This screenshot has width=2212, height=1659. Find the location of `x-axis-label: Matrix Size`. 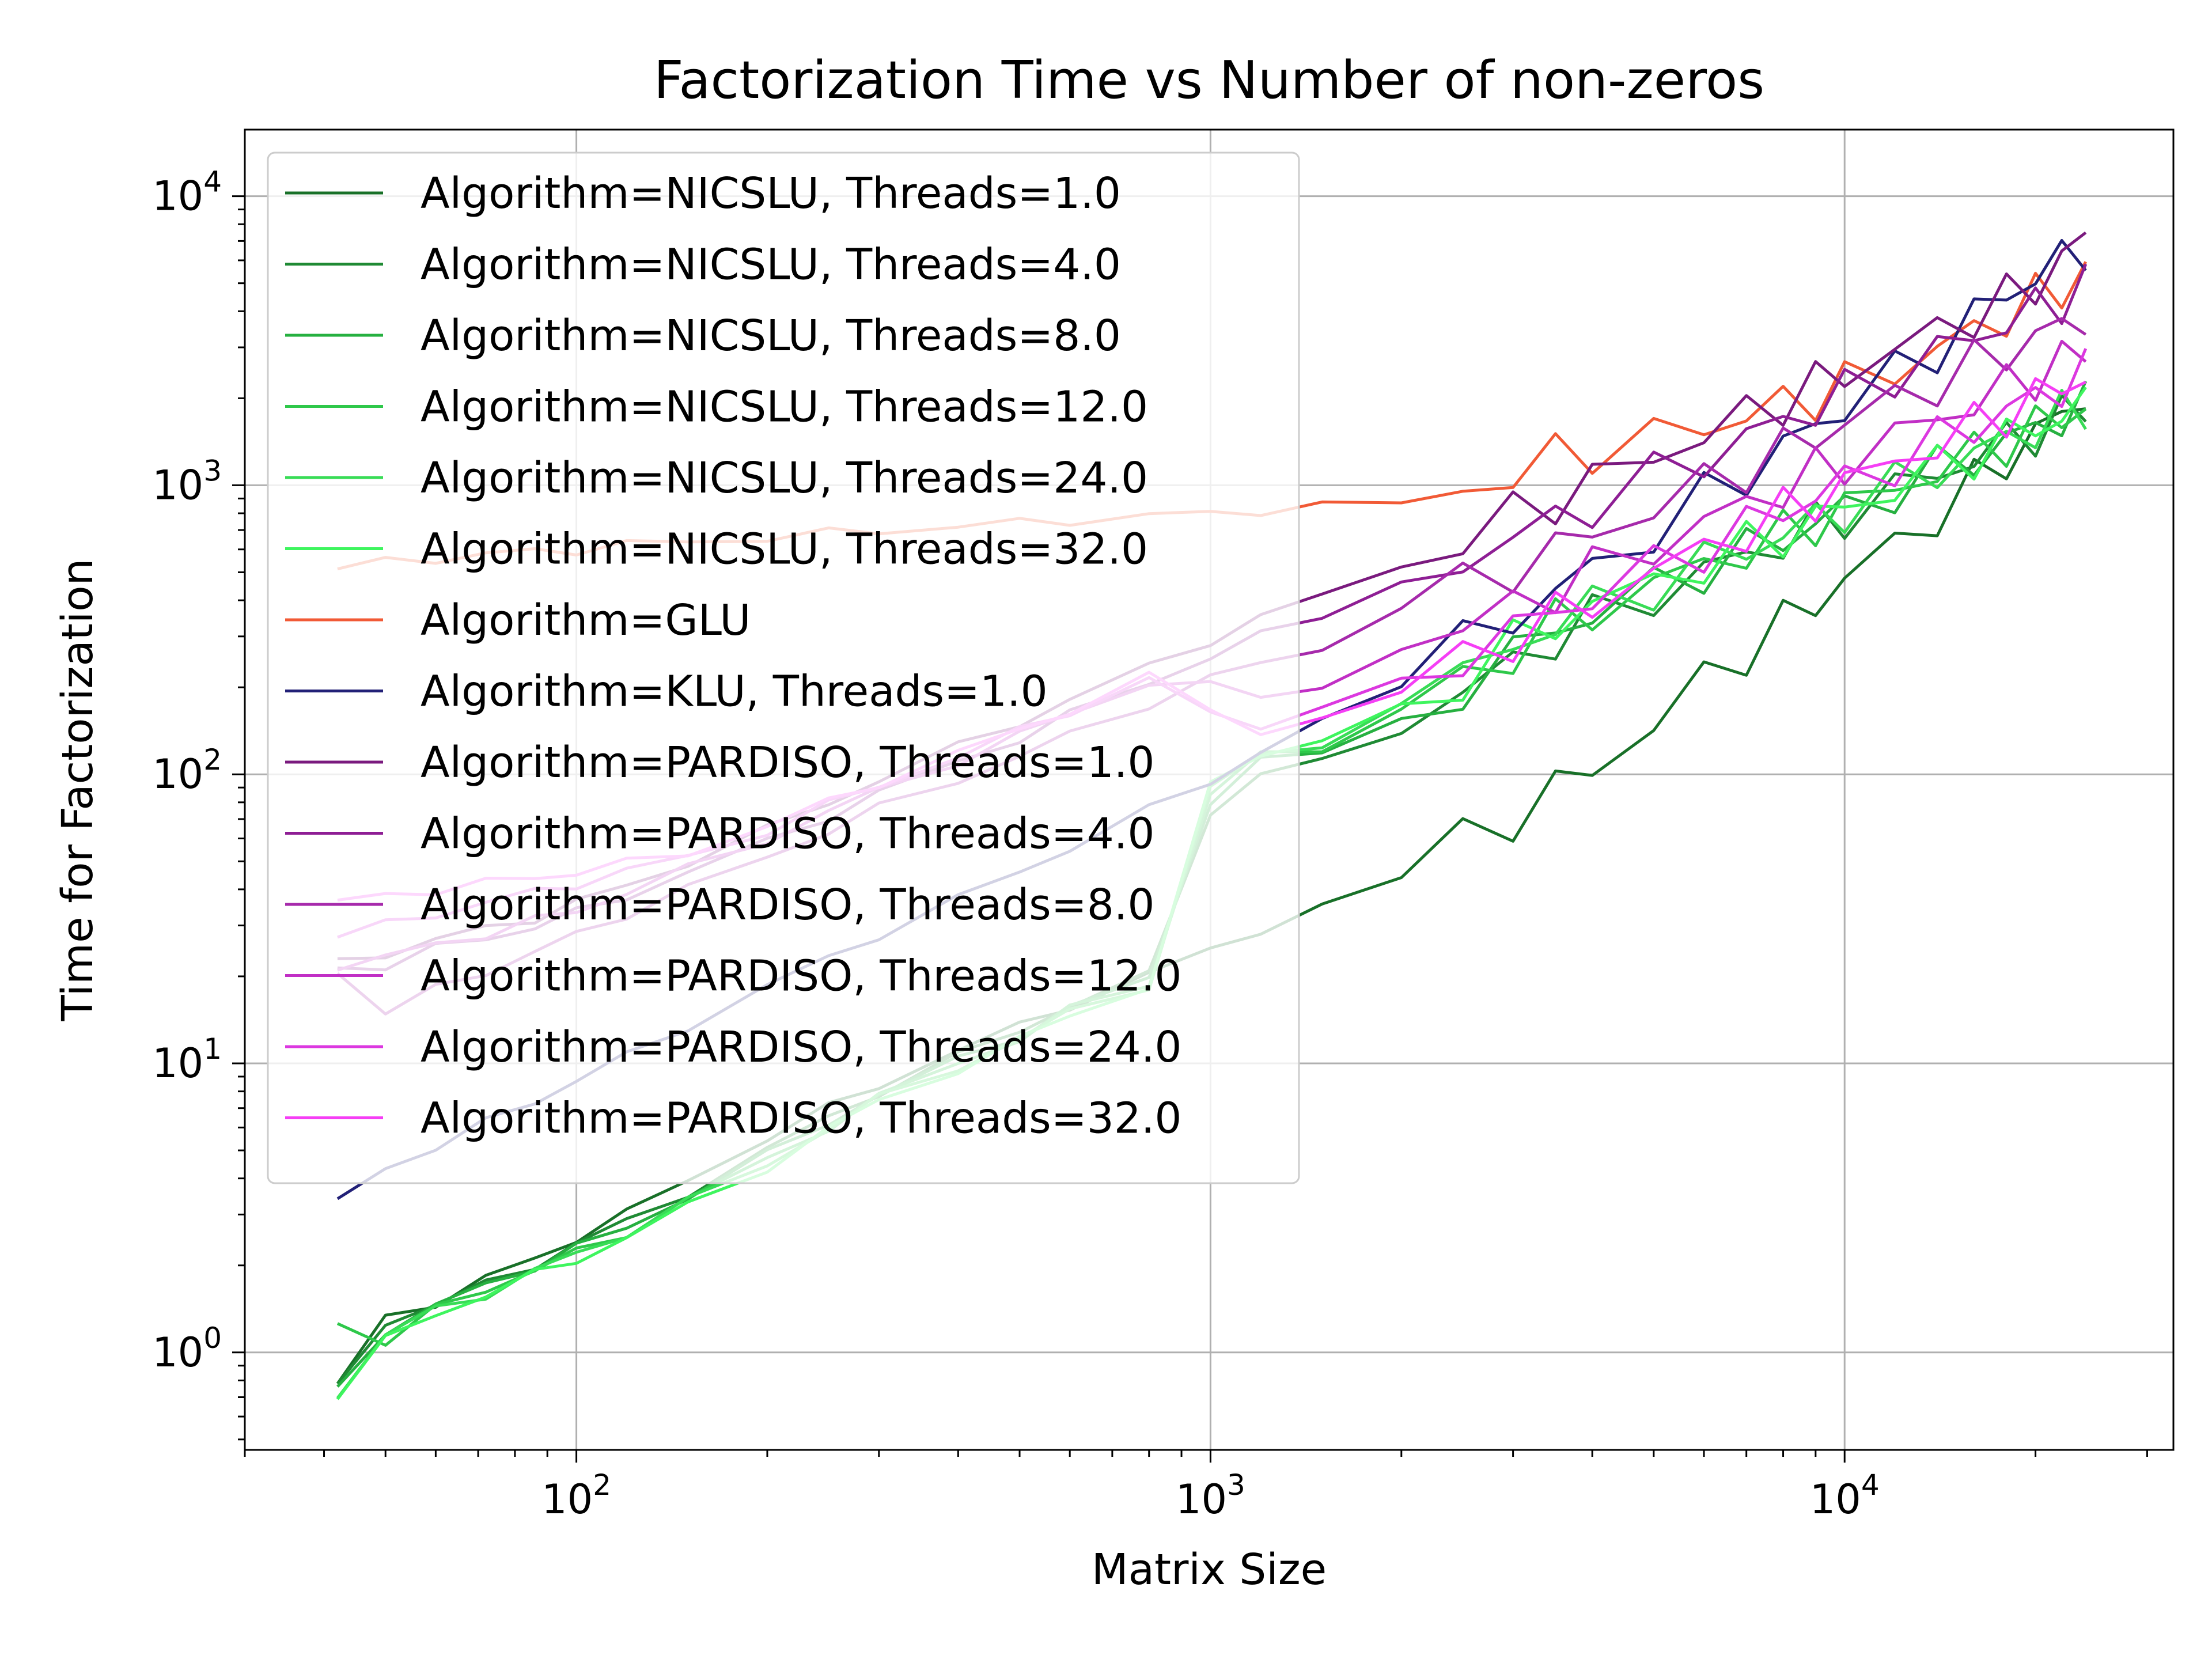

x-axis-label: Matrix Size is located at coordinates (1209, 1569).